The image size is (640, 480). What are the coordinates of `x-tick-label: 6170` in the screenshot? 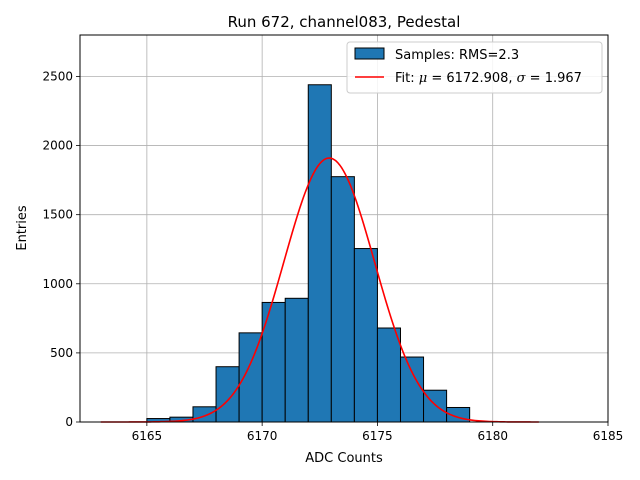 It's located at (262, 436).